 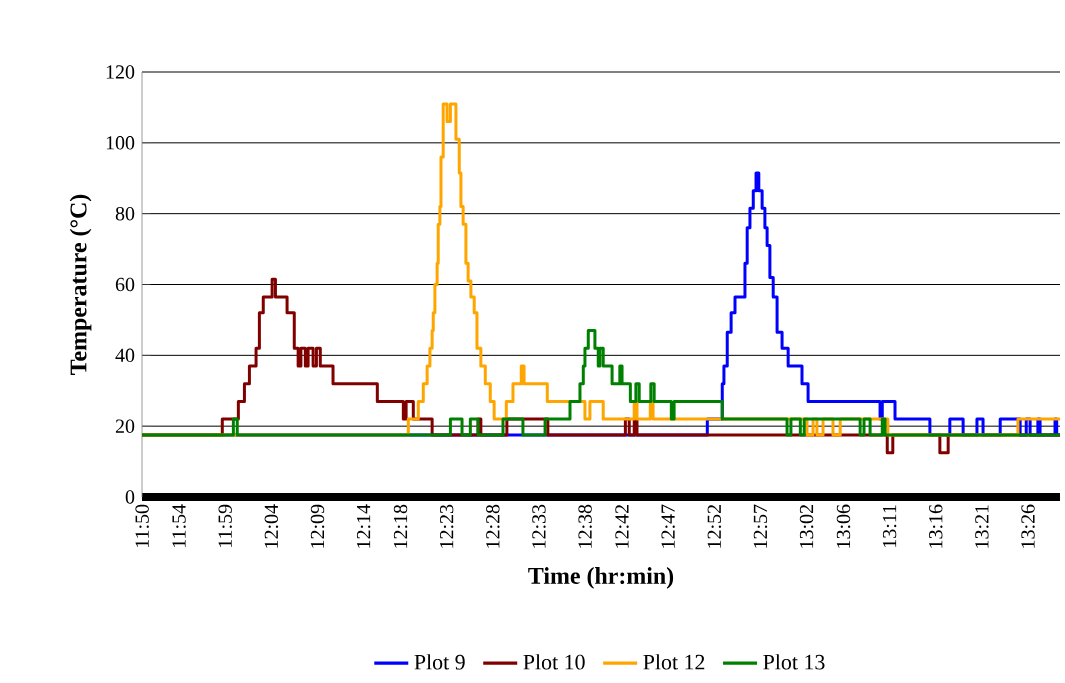 I want to click on x-tick-label: 13:21, so click(x=982, y=526).